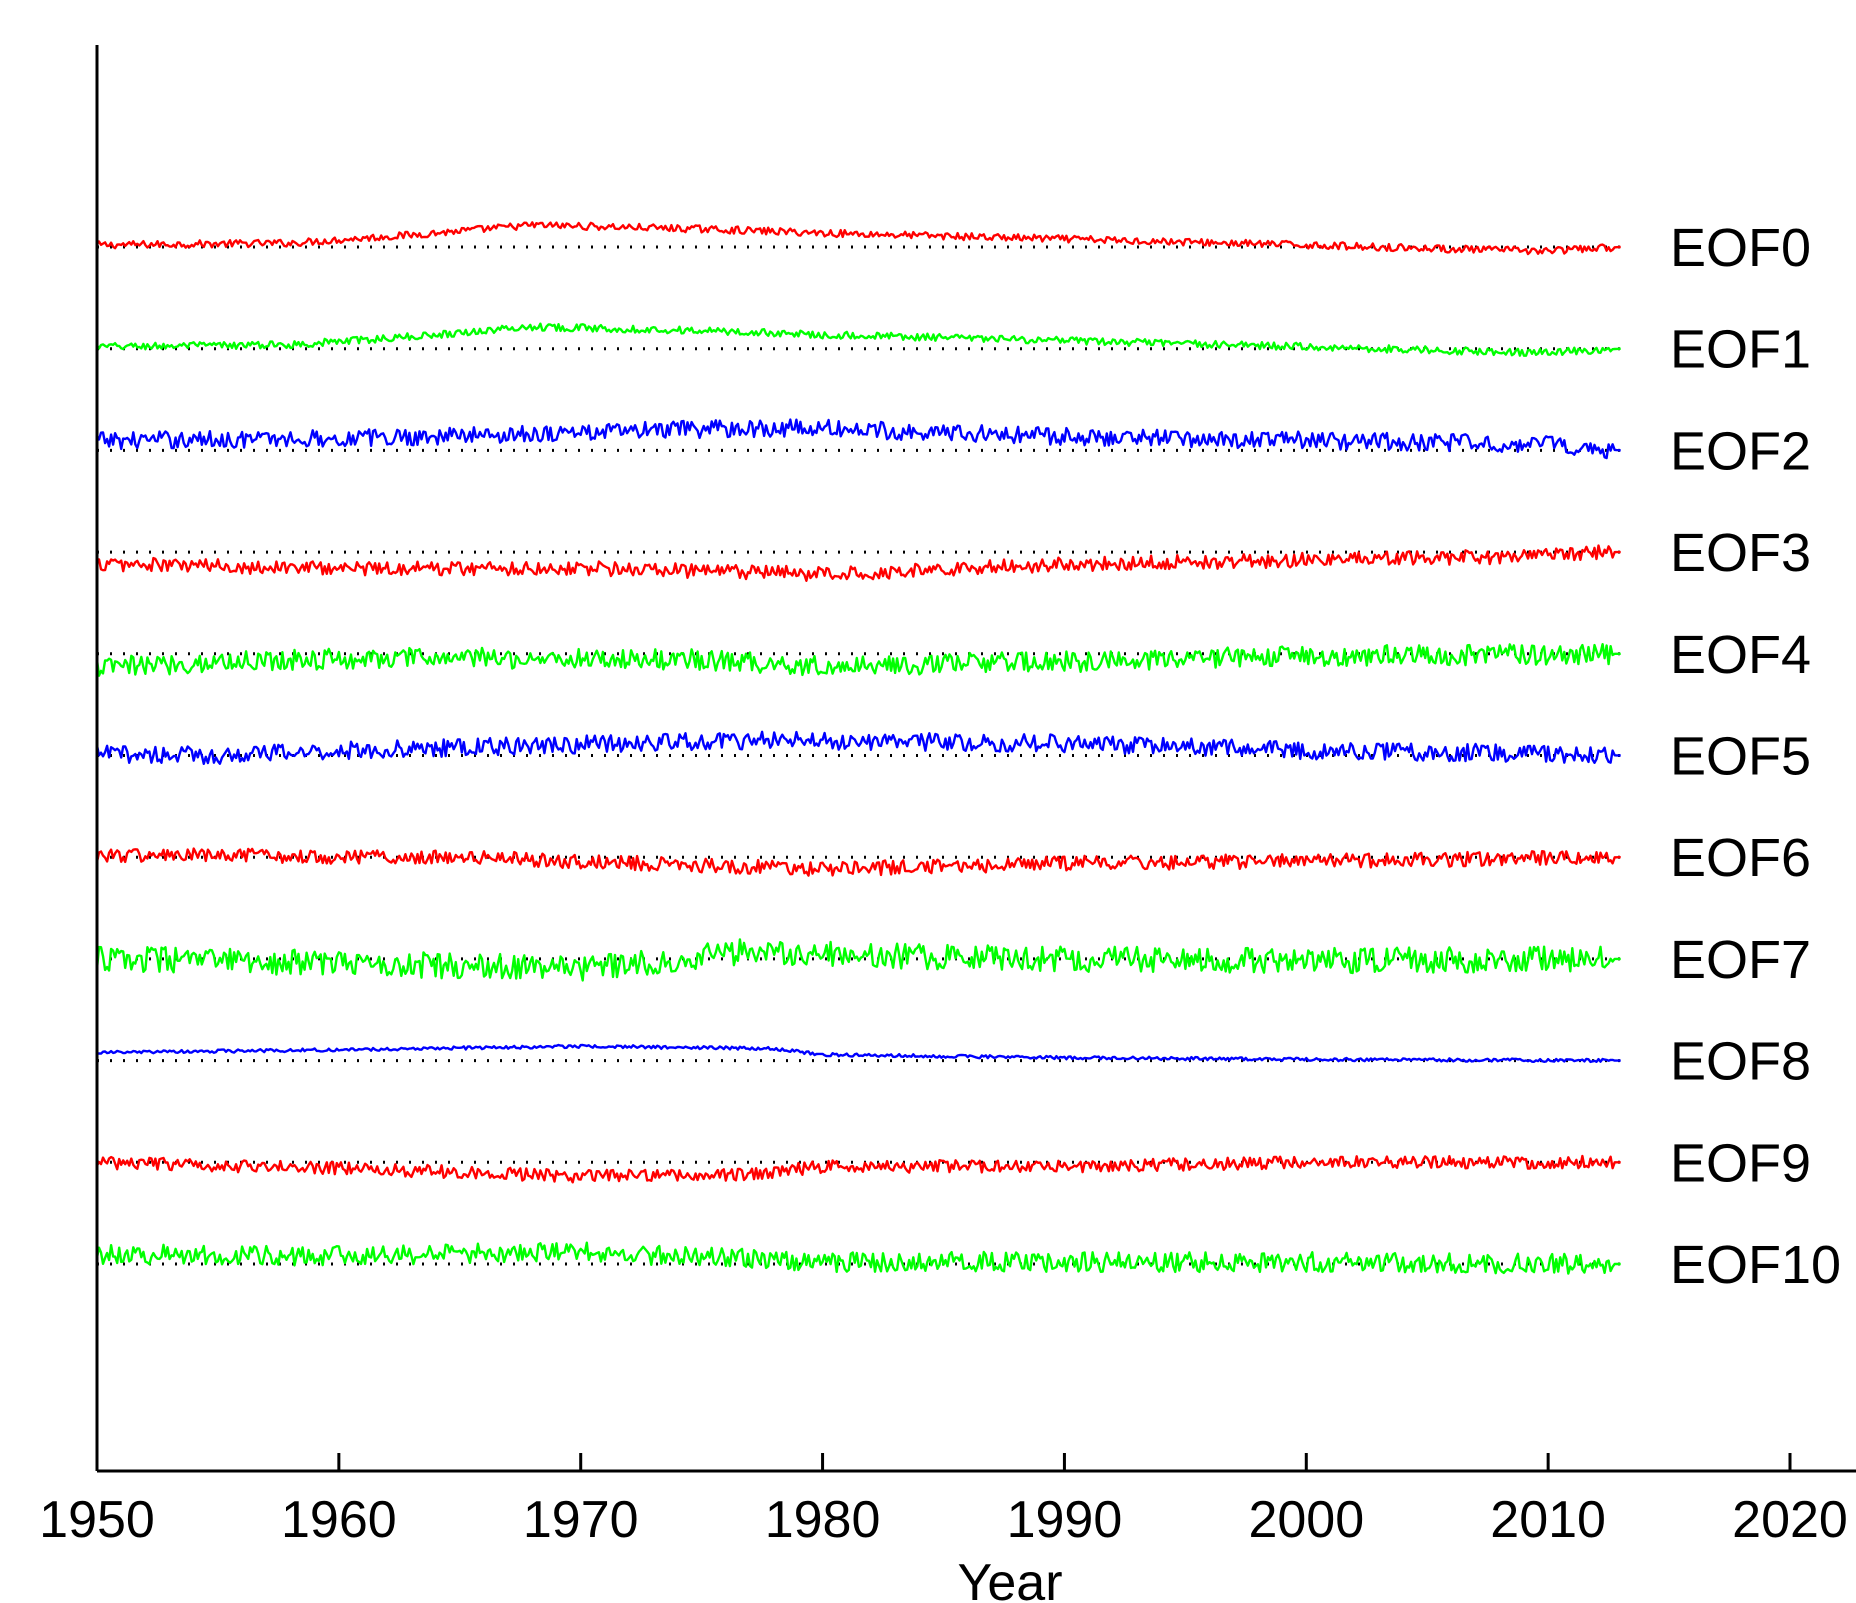 This screenshot has height=1603, width=1856. I want to click on x-tick-label-1950: 1950, so click(97, 1520).